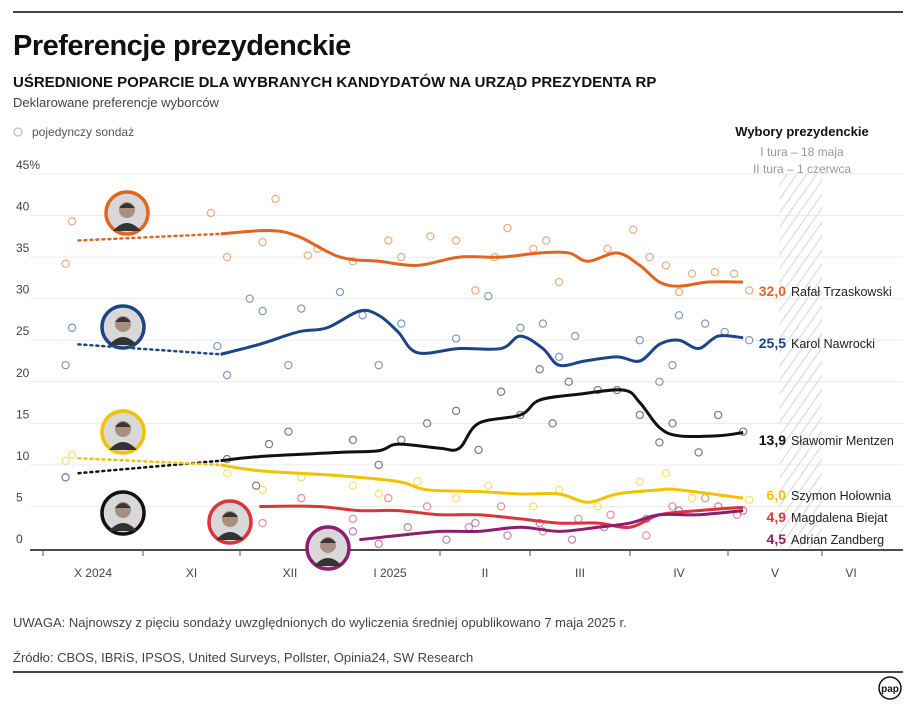 This screenshot has height=710, width=915. What do you see at coordinates (777, 495) in the screenshot?
I see `series-value-label: 6,0` at bounding box center [777, 495].